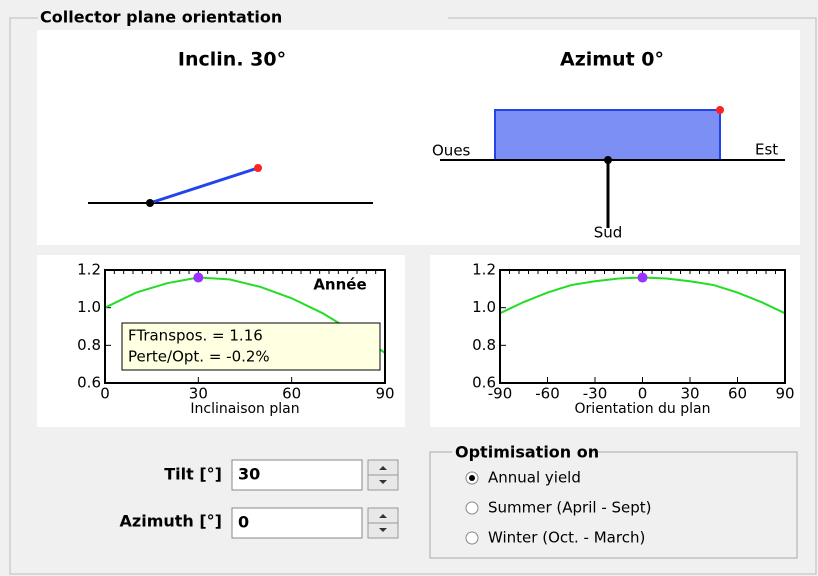 This screenshot has height=576, width=818. What do you see at coordinates (251, 346) in the screenshot?
I see `tooltip` at bounding box center [251, 346].